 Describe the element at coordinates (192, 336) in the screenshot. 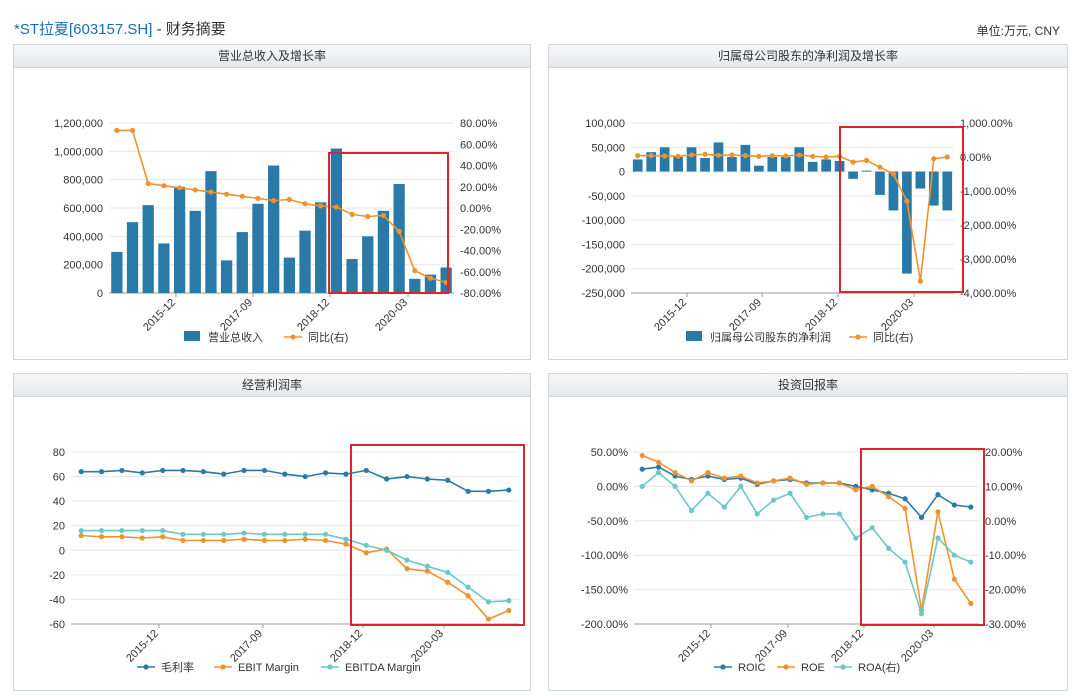

I see `legend-swatch` at that location.